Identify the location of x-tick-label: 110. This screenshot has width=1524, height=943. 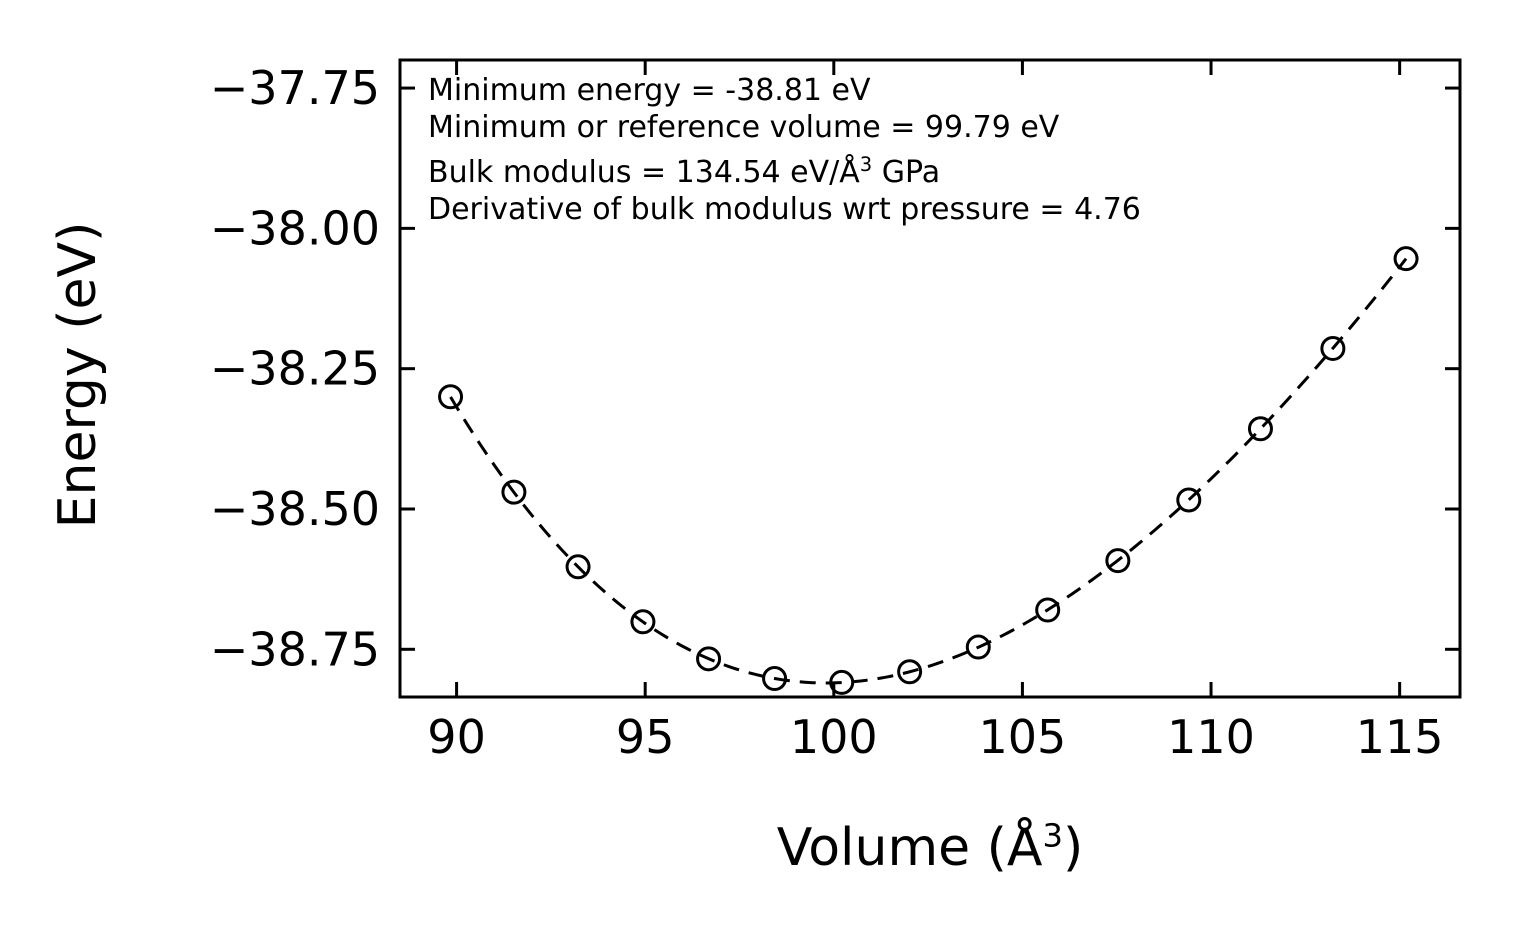
(1211, 737).